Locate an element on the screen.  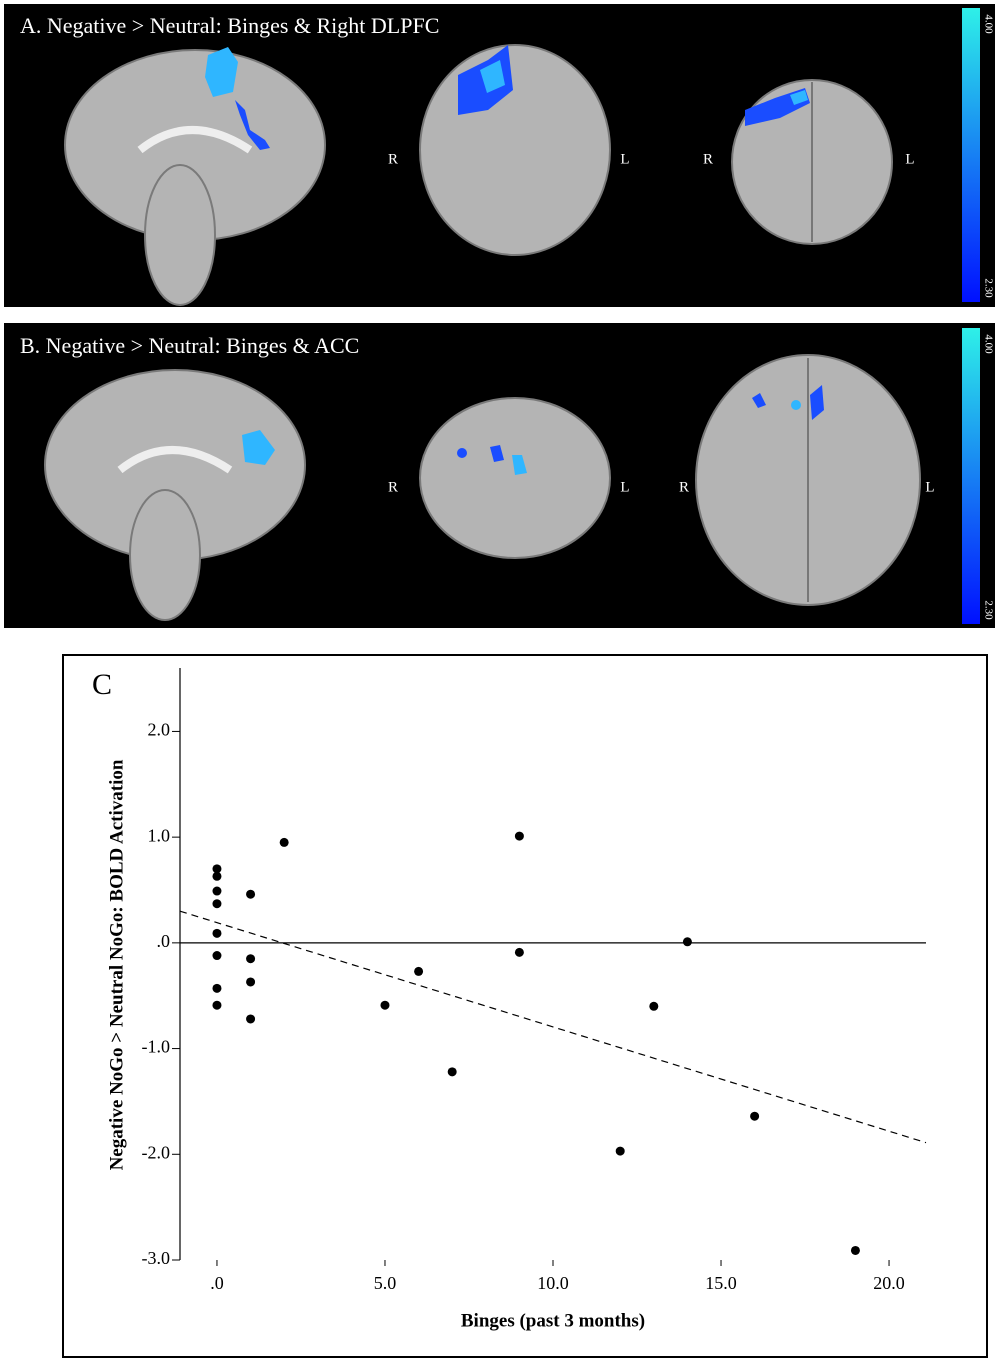
panel-label: B. Negative > Neutral: Binges & ACC is located at coordinates (189, 345).